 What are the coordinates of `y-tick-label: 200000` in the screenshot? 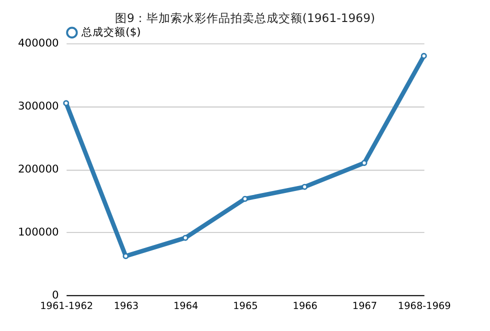 It's located at (39, 169).